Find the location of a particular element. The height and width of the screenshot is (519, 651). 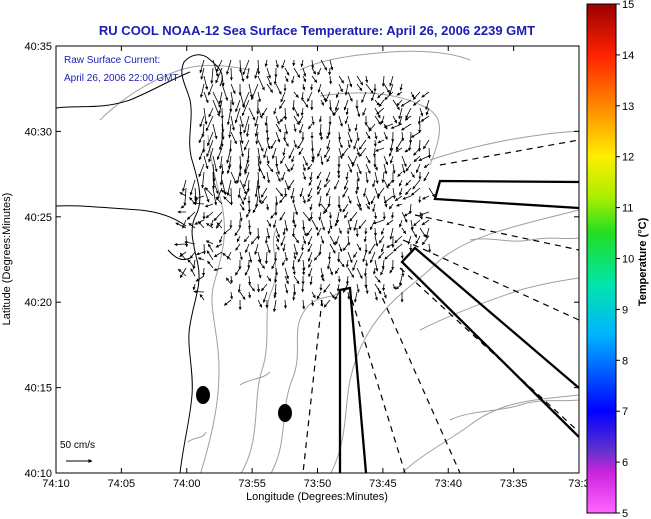

annotation-line1: Raw Surface Current: is located at coordinates (112, 60).